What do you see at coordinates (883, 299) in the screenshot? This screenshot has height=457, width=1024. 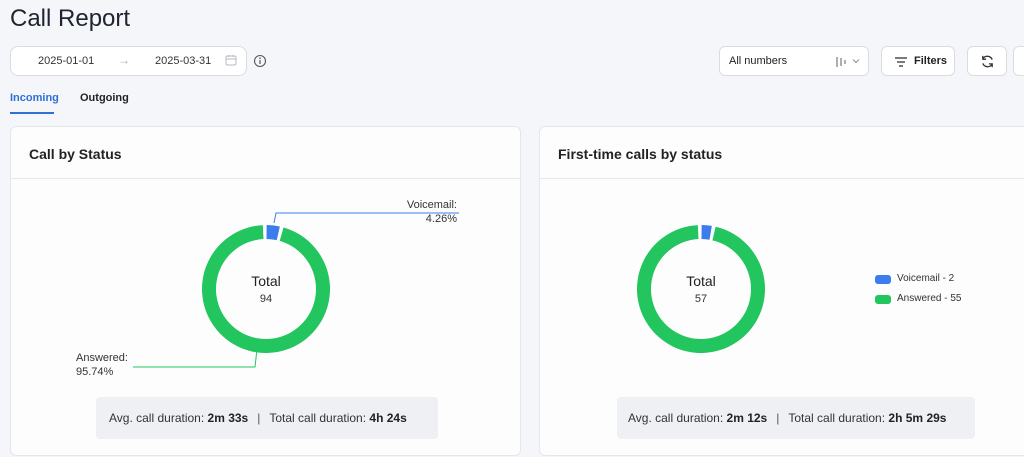 I see `legend-swatch-answered` at bounding box center [883, 299].